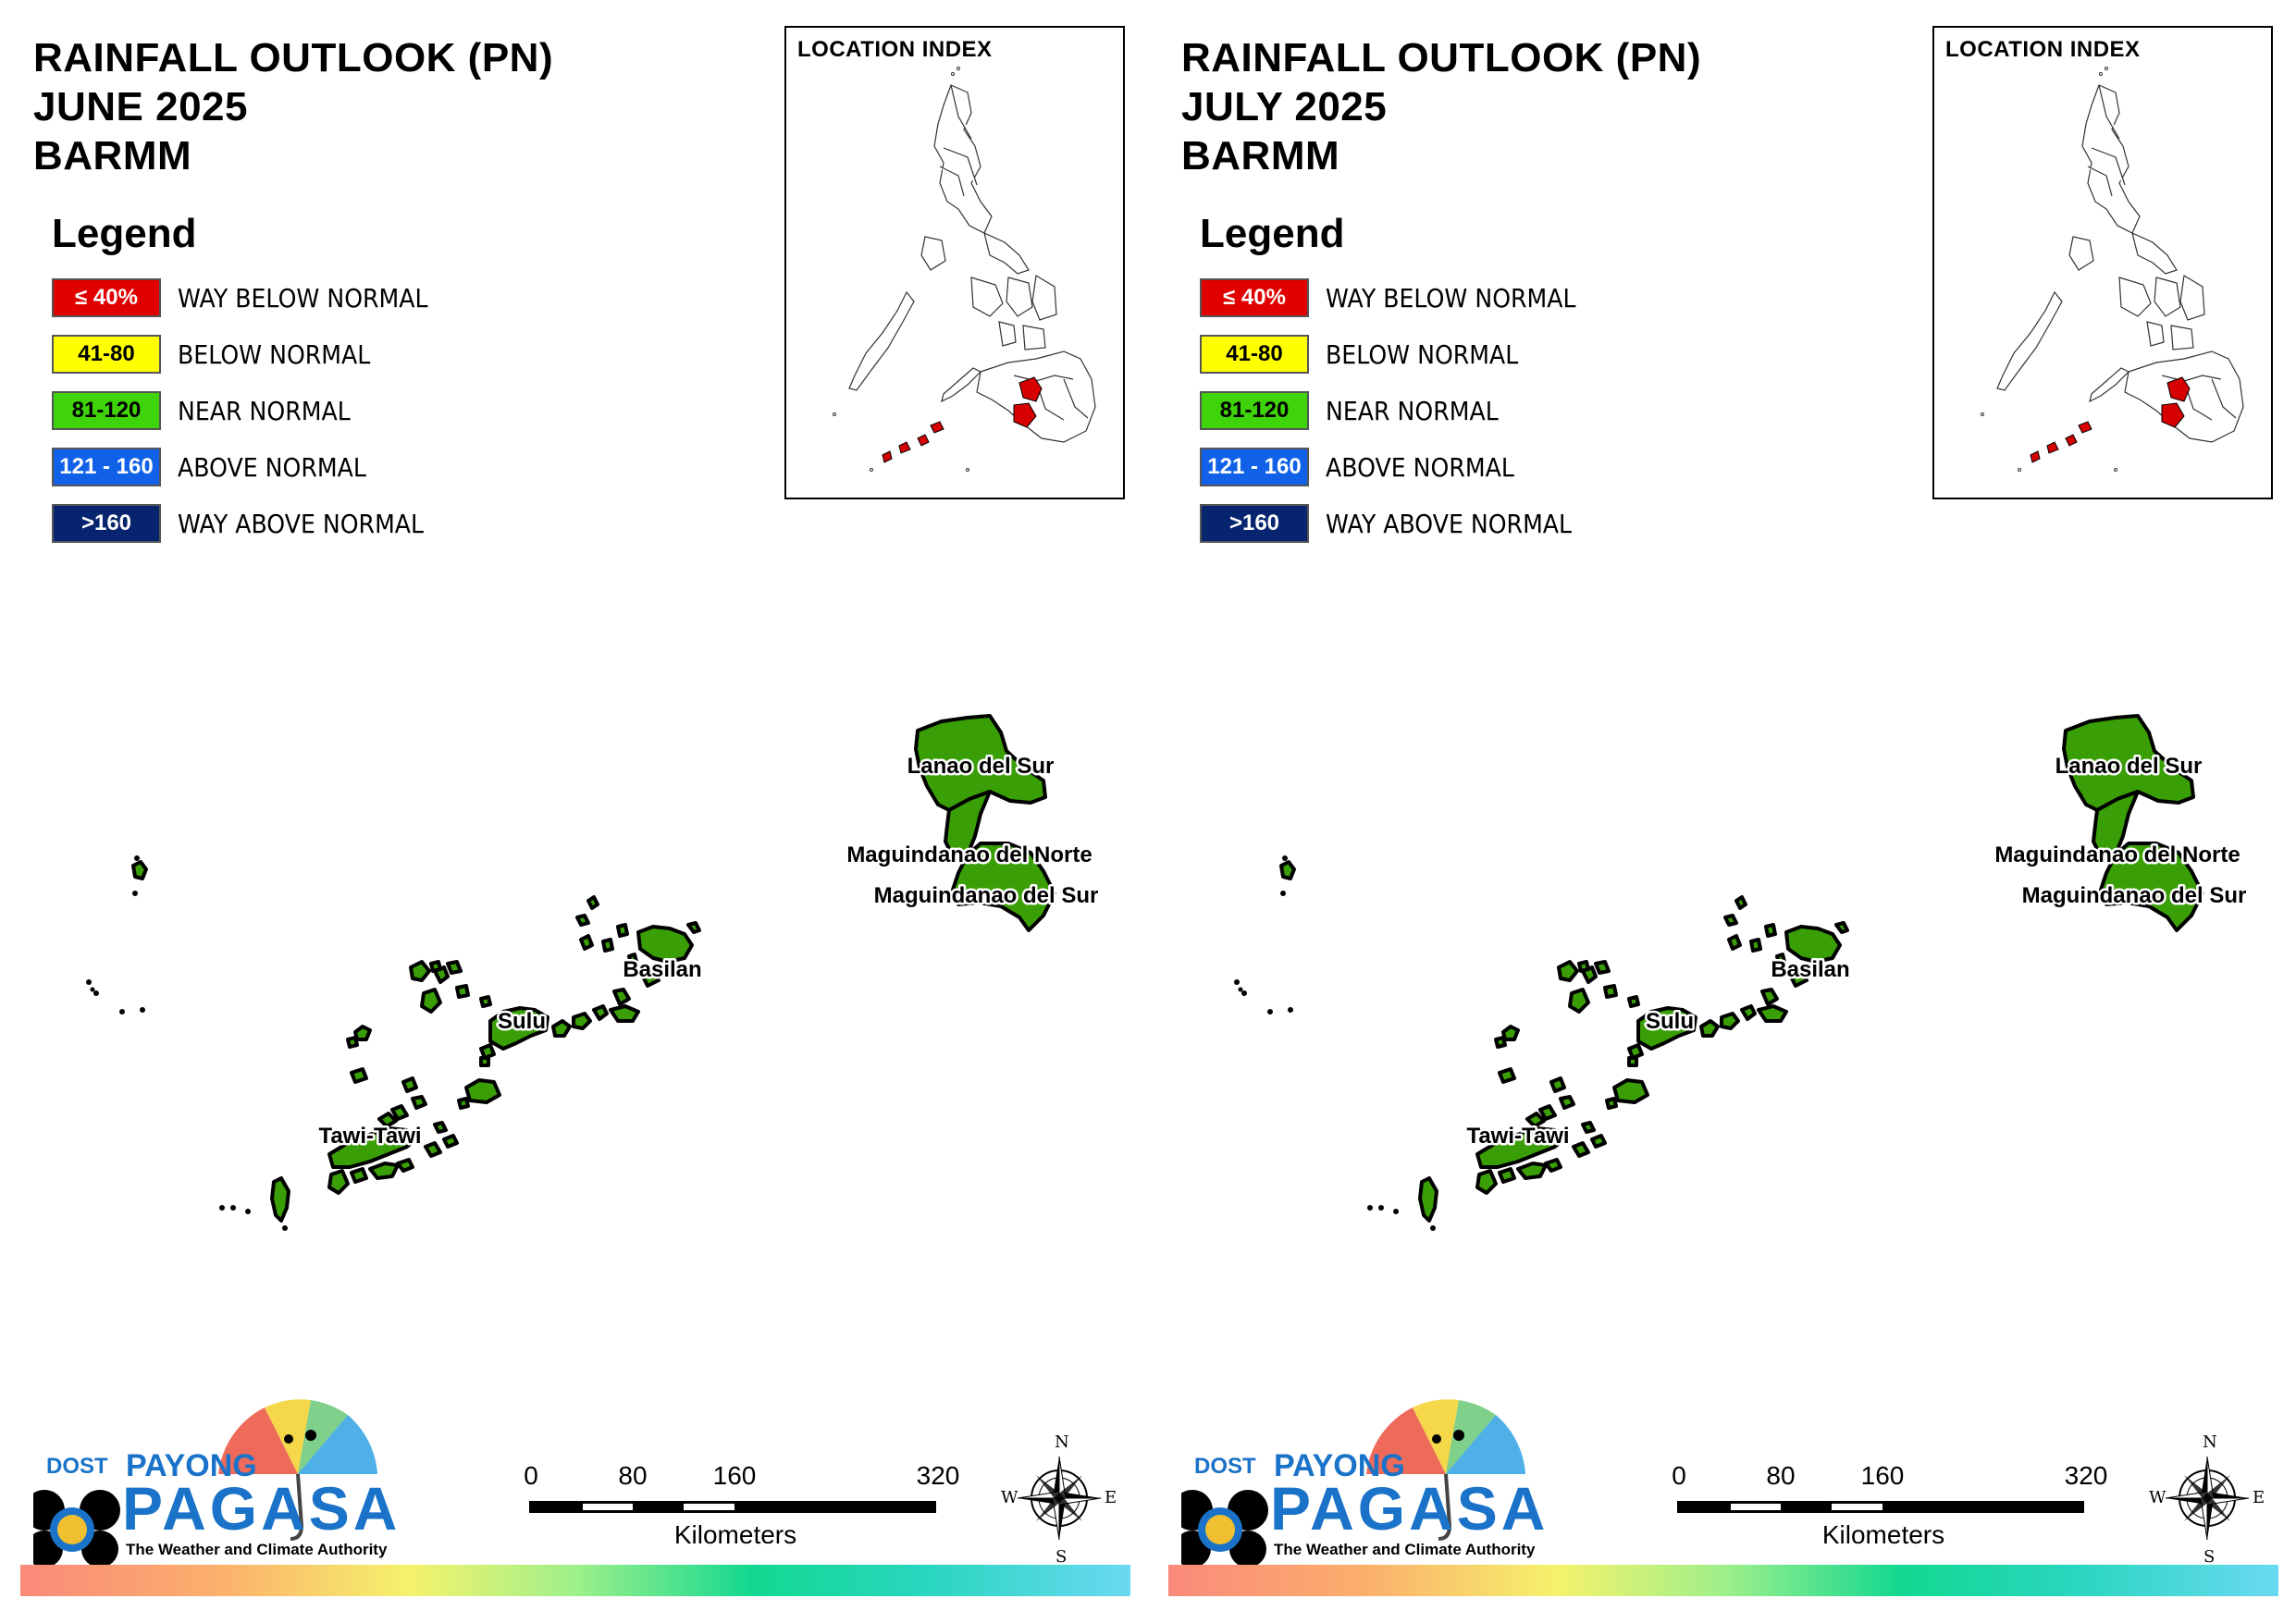  What do you see at coordinates (662, 969) in the screenshot?
I see `region-label: Basilan` at bounding box center [662, 969].